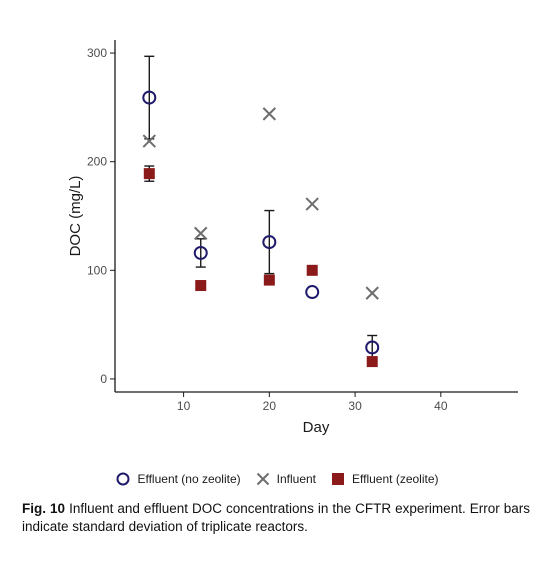 This screenshot has width=554, height=575. Describe the element at coordinates (270, 406) in the screenshot. I see `x-tick-label: 20` at that location.